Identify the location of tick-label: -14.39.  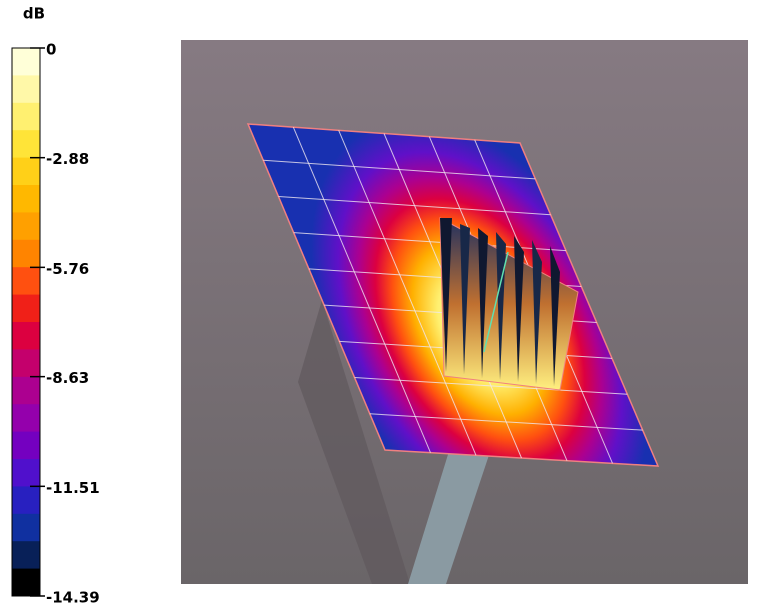
(73, 598).